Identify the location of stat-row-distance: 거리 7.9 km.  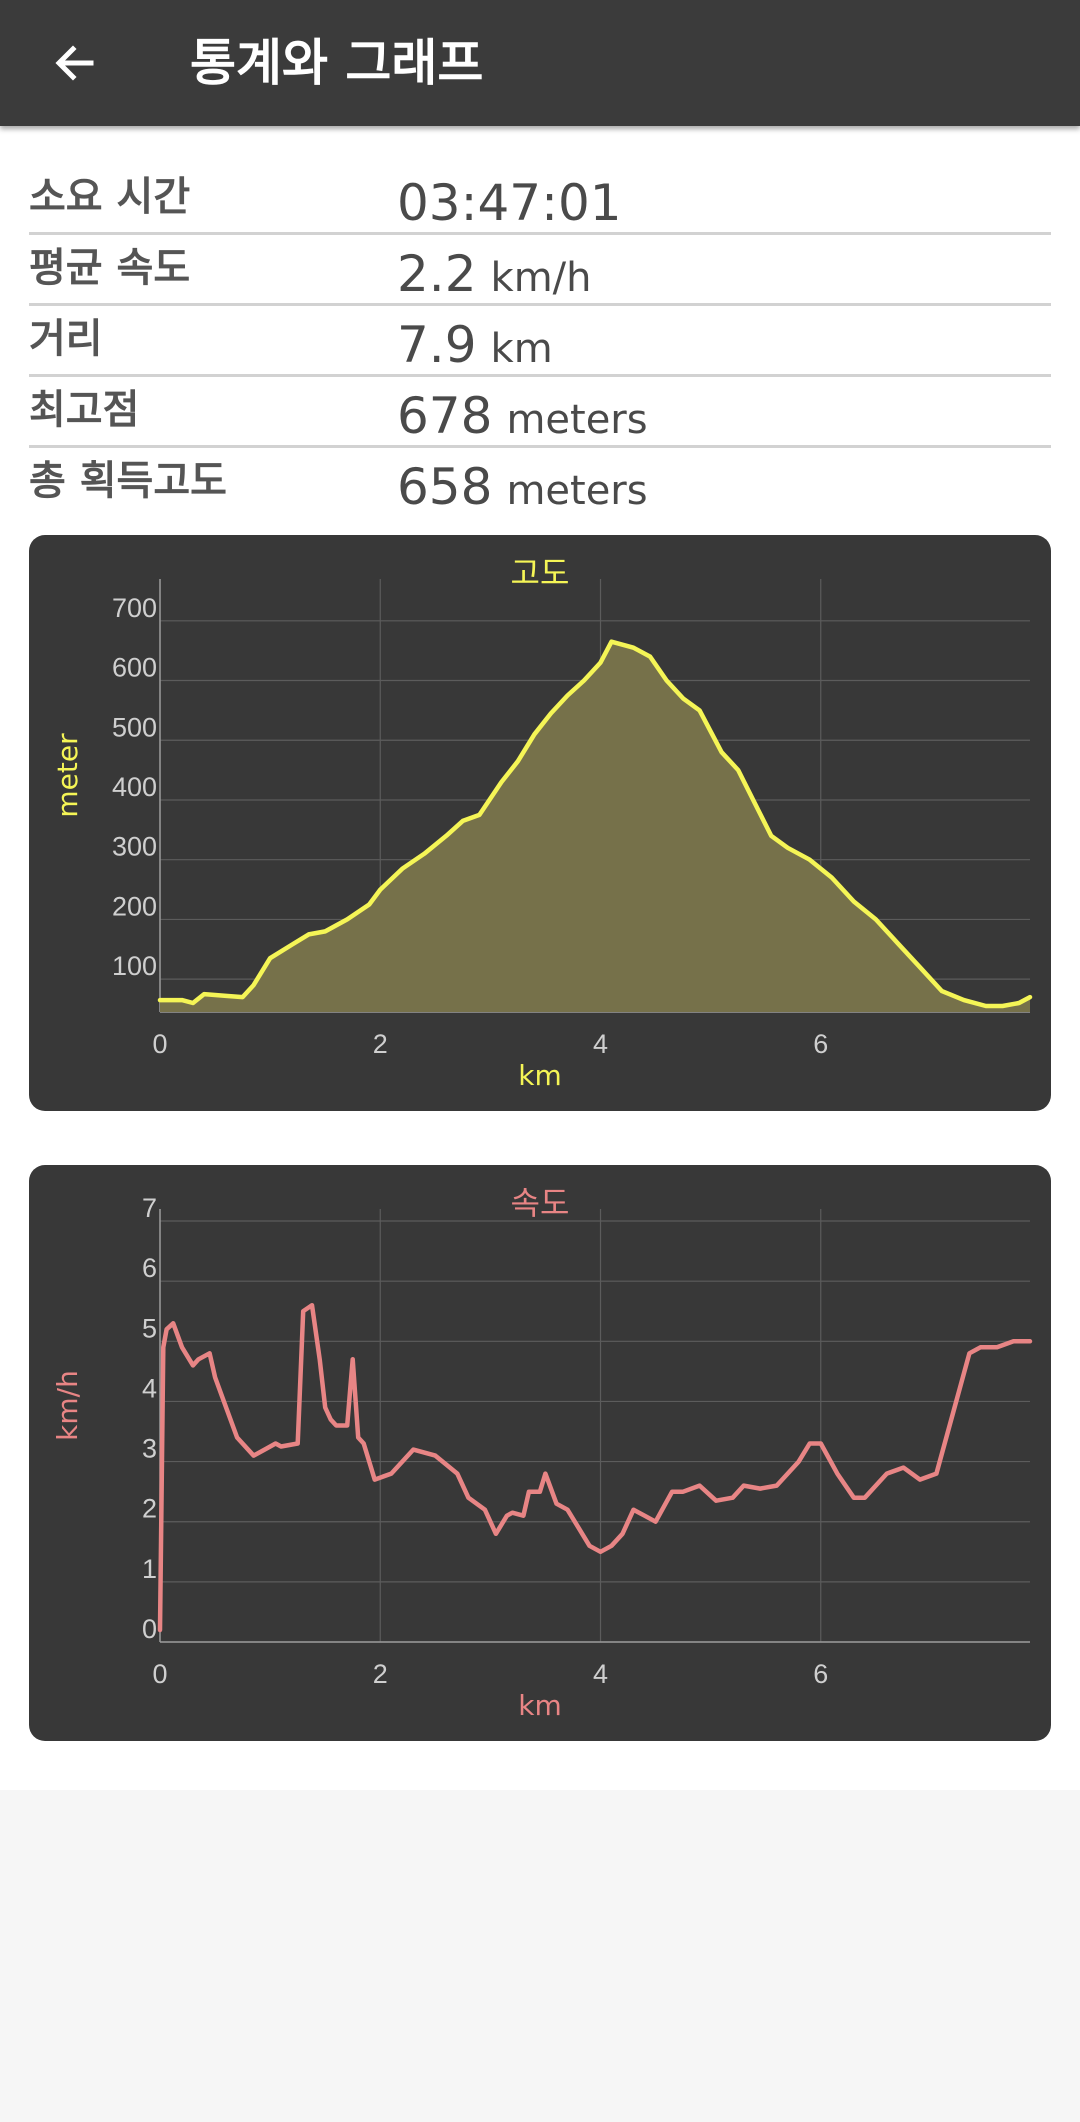
(540, 340).